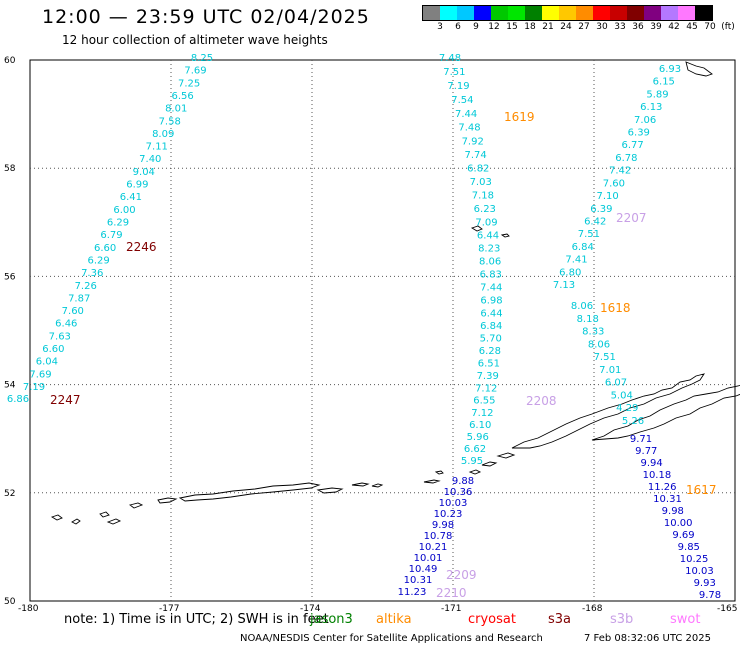 This screenshot has width=740, height=650. I want to click on wave-height-value: 6.10, so click(480, 425).